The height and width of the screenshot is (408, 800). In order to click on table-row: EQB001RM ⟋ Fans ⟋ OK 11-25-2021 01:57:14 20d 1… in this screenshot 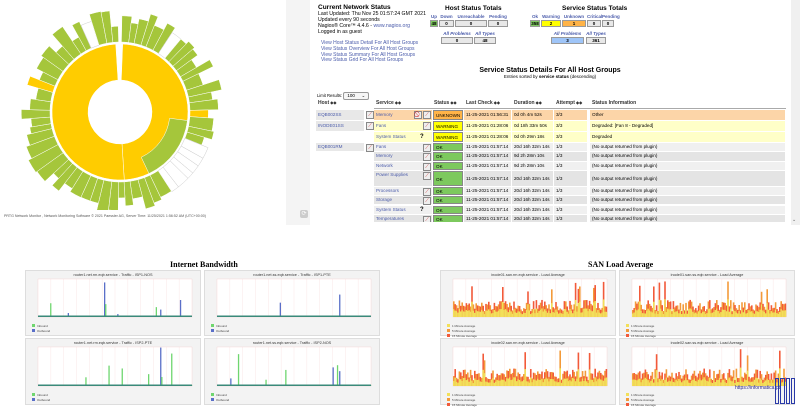, I will do `click(551, 147)`.